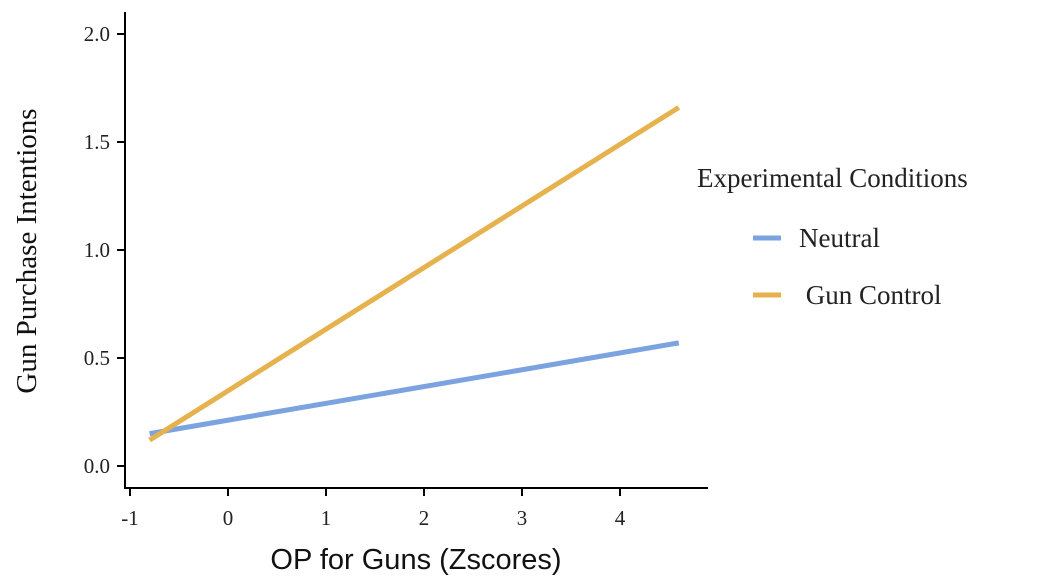  What do you see at coordinates (620, 518) in the screenshot?
I see `x-tick-label: 4` at bounding box center [620, 518].